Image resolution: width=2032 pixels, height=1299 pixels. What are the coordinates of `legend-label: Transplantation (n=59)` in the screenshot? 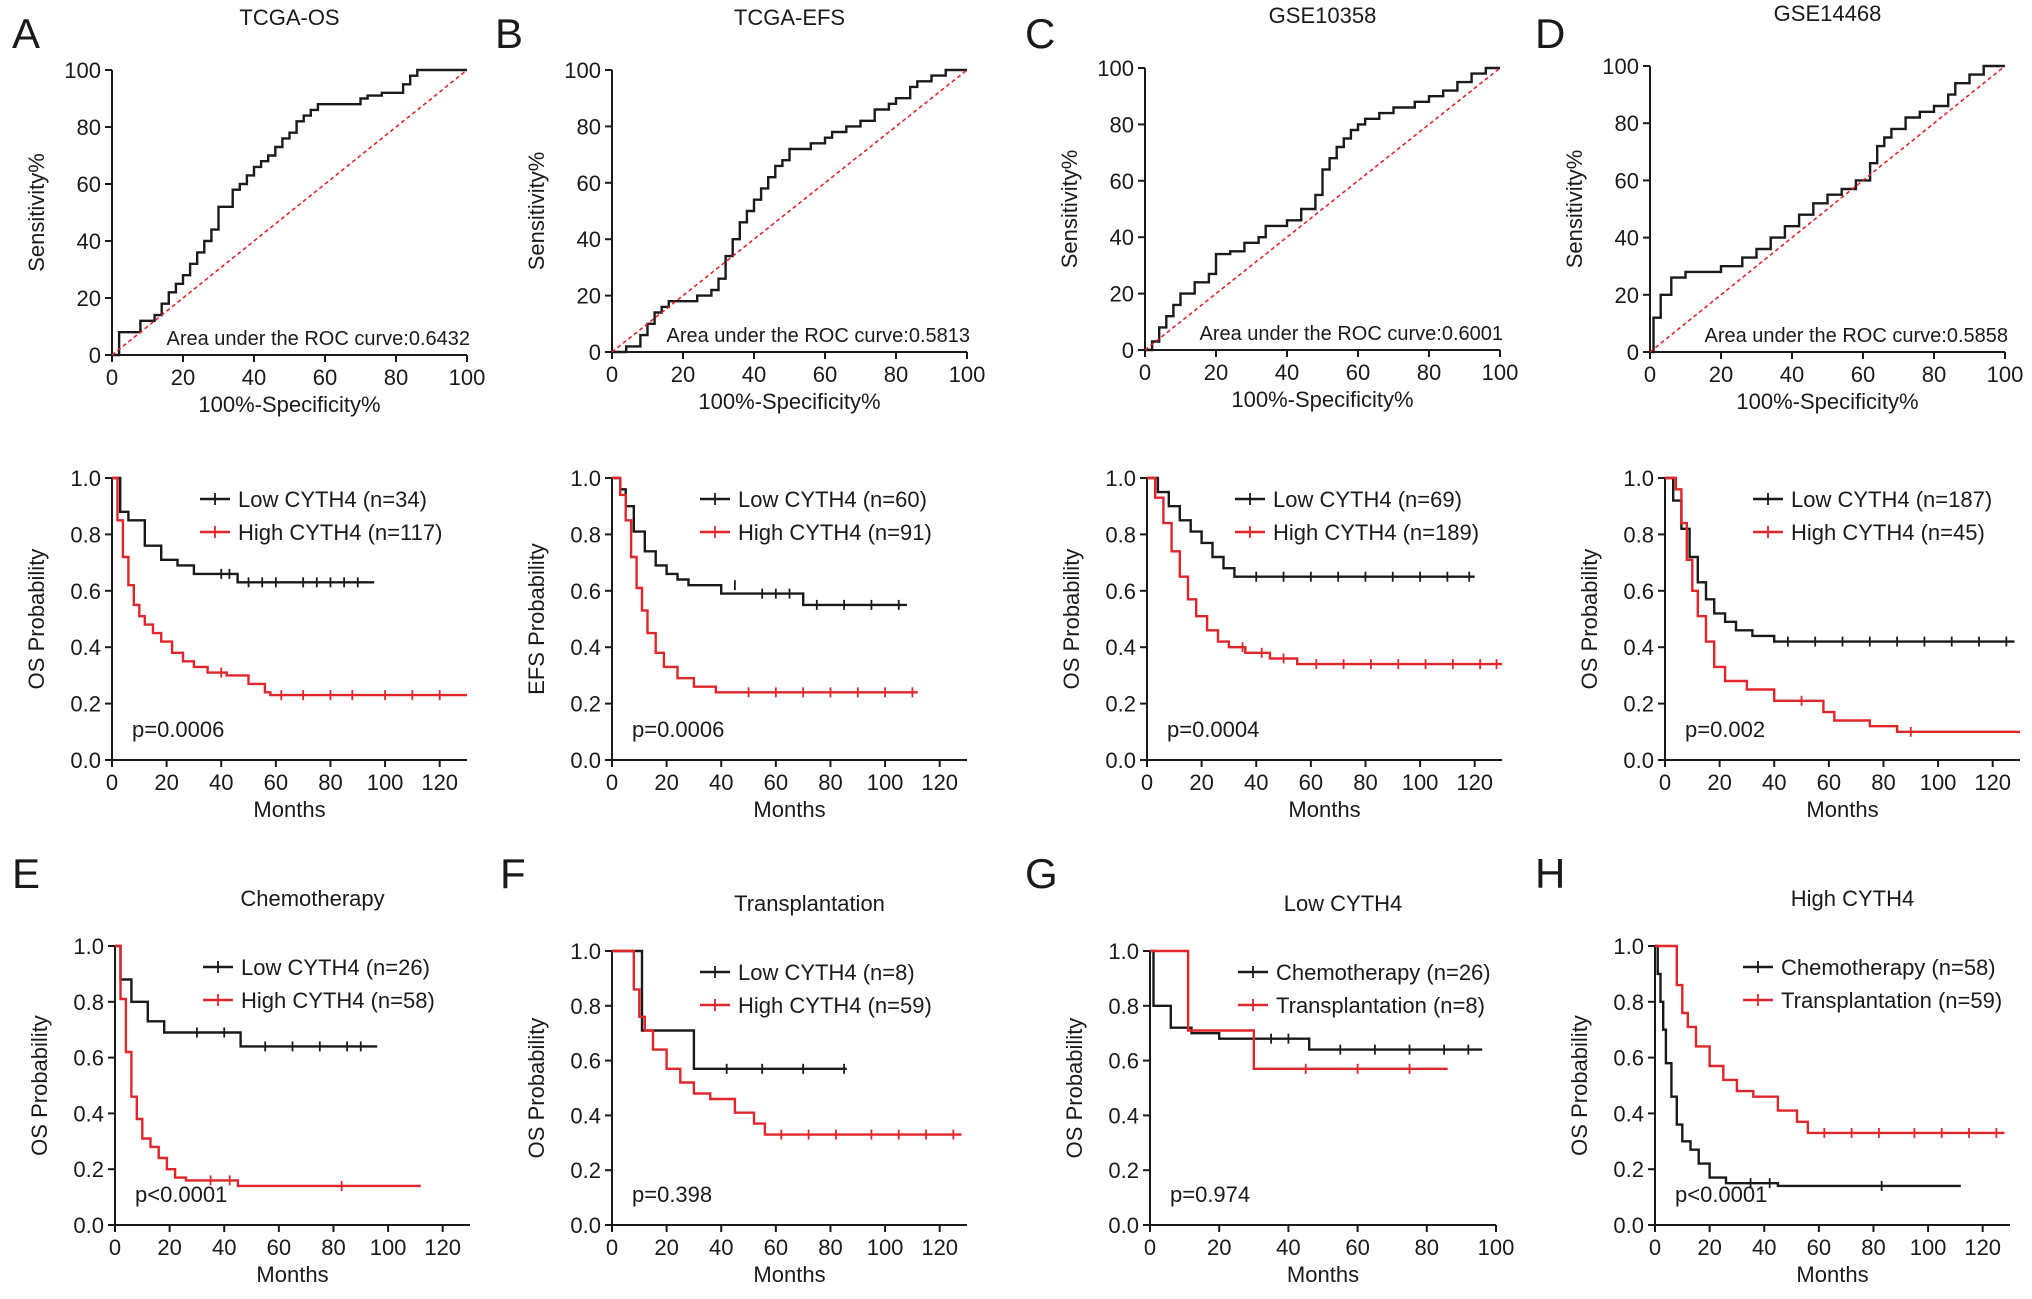 It's located at (1891, 1000).